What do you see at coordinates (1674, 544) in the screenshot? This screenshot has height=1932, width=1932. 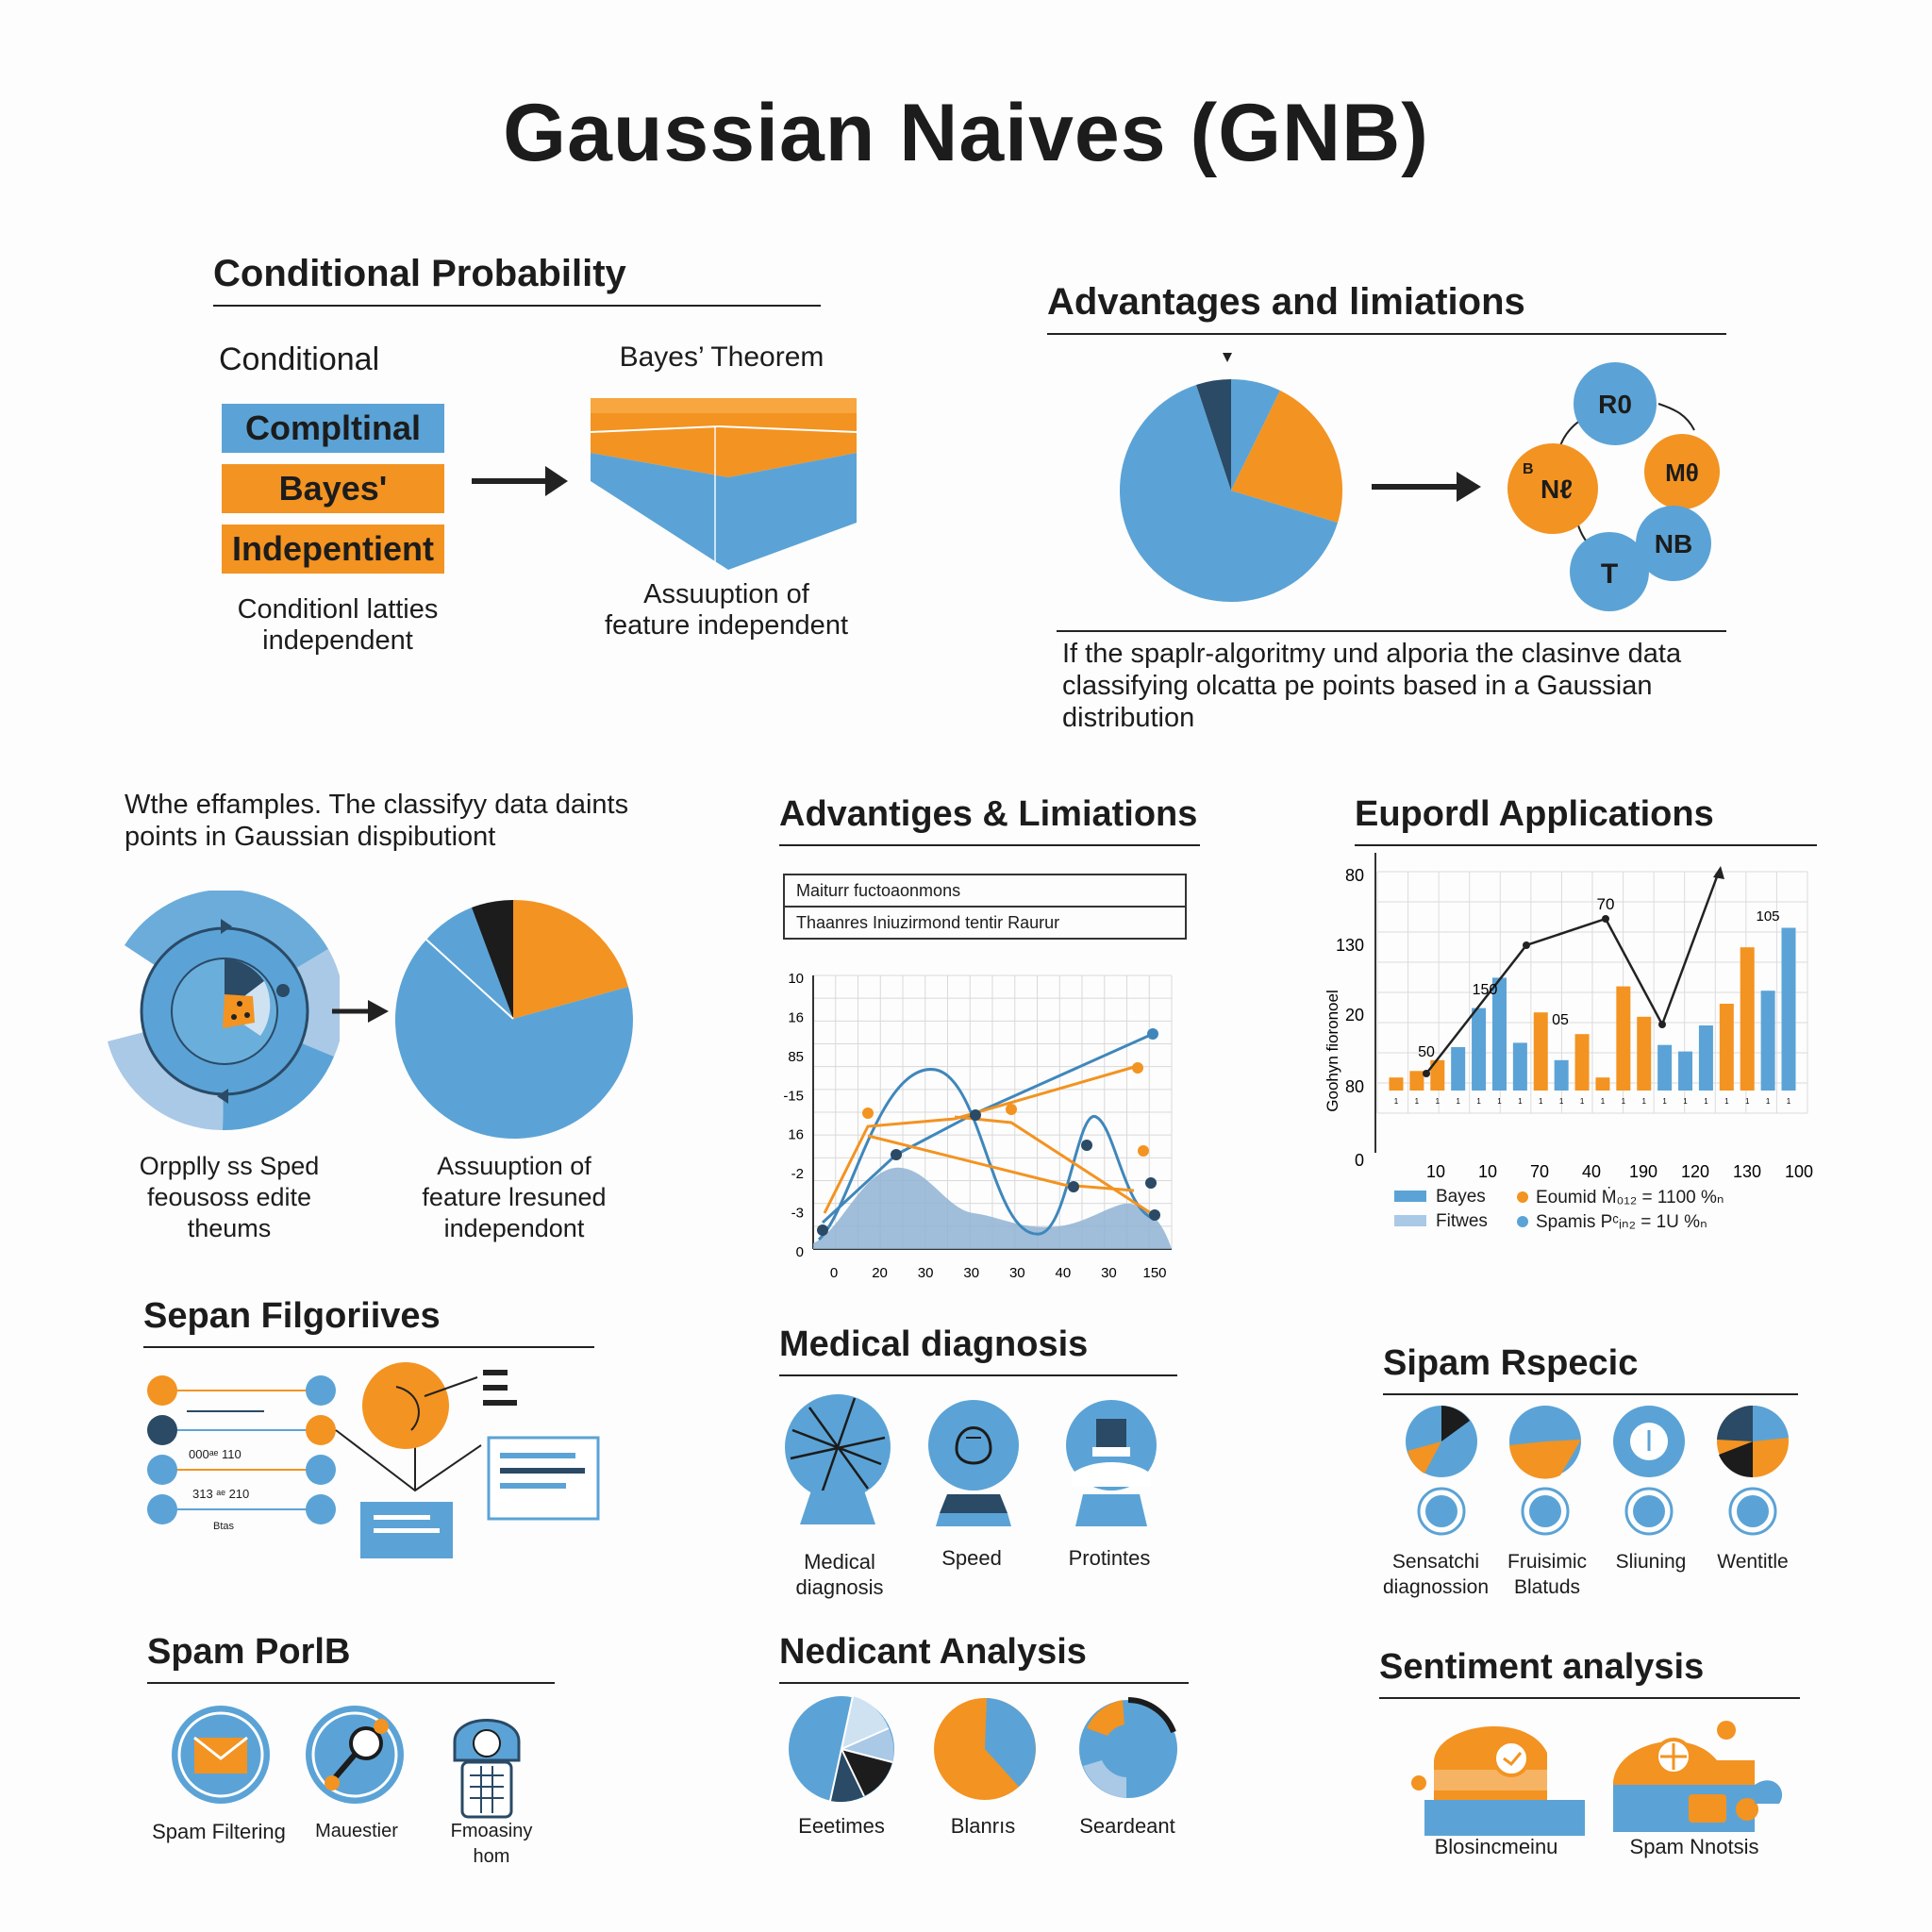 I see `svg-text: NB` at bounding box center [1674, 544].